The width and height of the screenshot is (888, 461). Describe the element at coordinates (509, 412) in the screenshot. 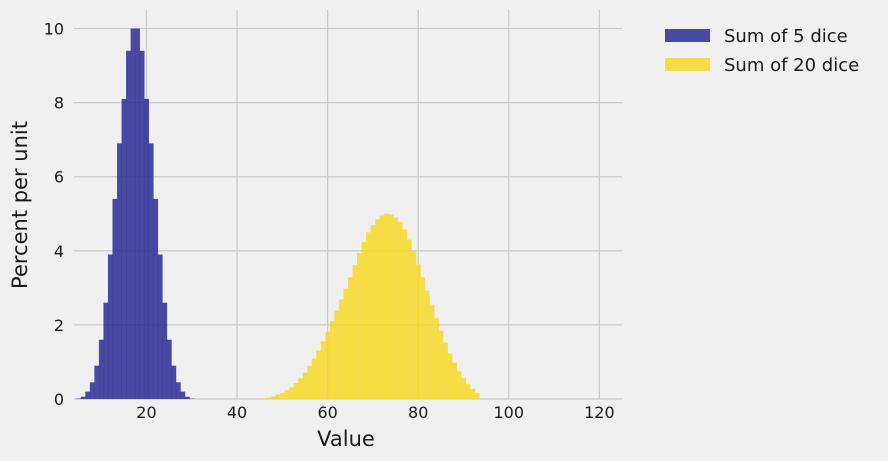

I see `x-tick-label: 100` at that location.